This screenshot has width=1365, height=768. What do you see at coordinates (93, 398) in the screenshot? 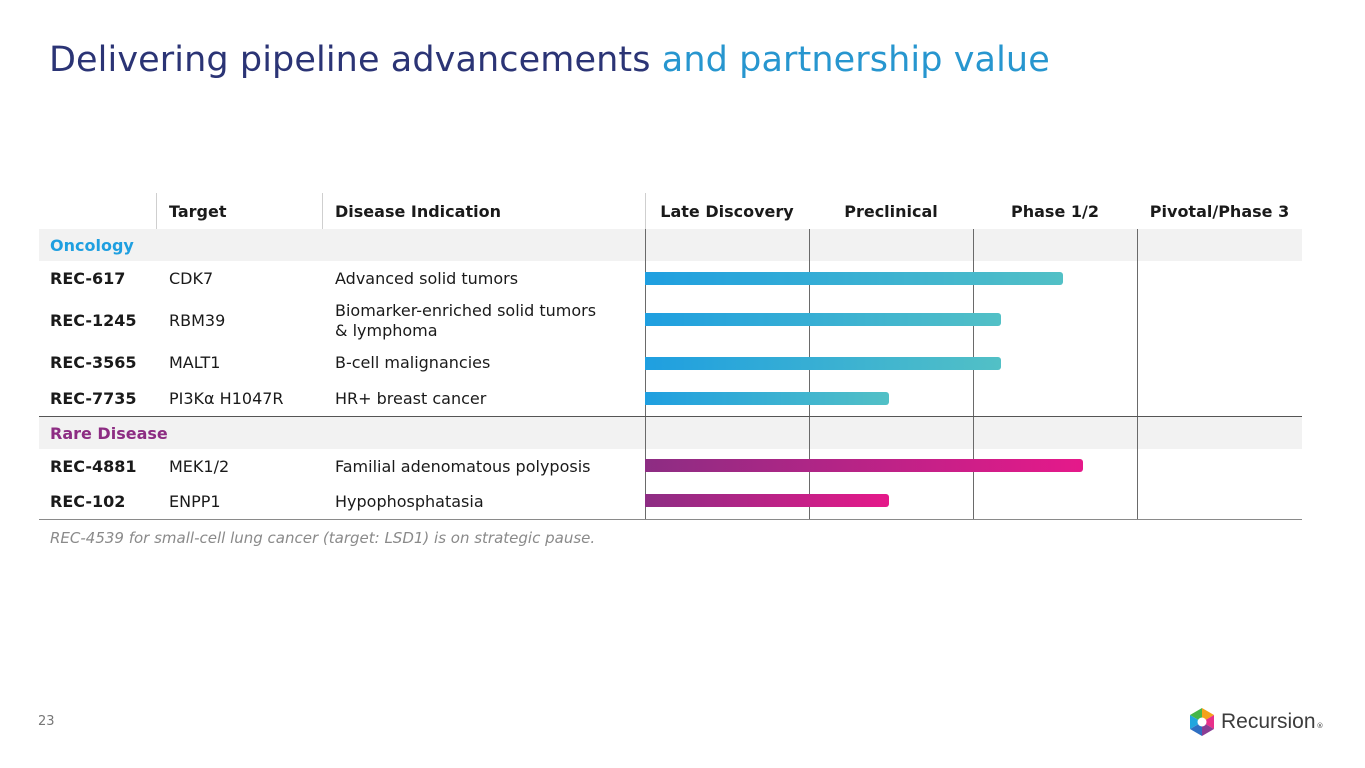
I see `program-name: REC-7735` at bounding box center [93, 398].